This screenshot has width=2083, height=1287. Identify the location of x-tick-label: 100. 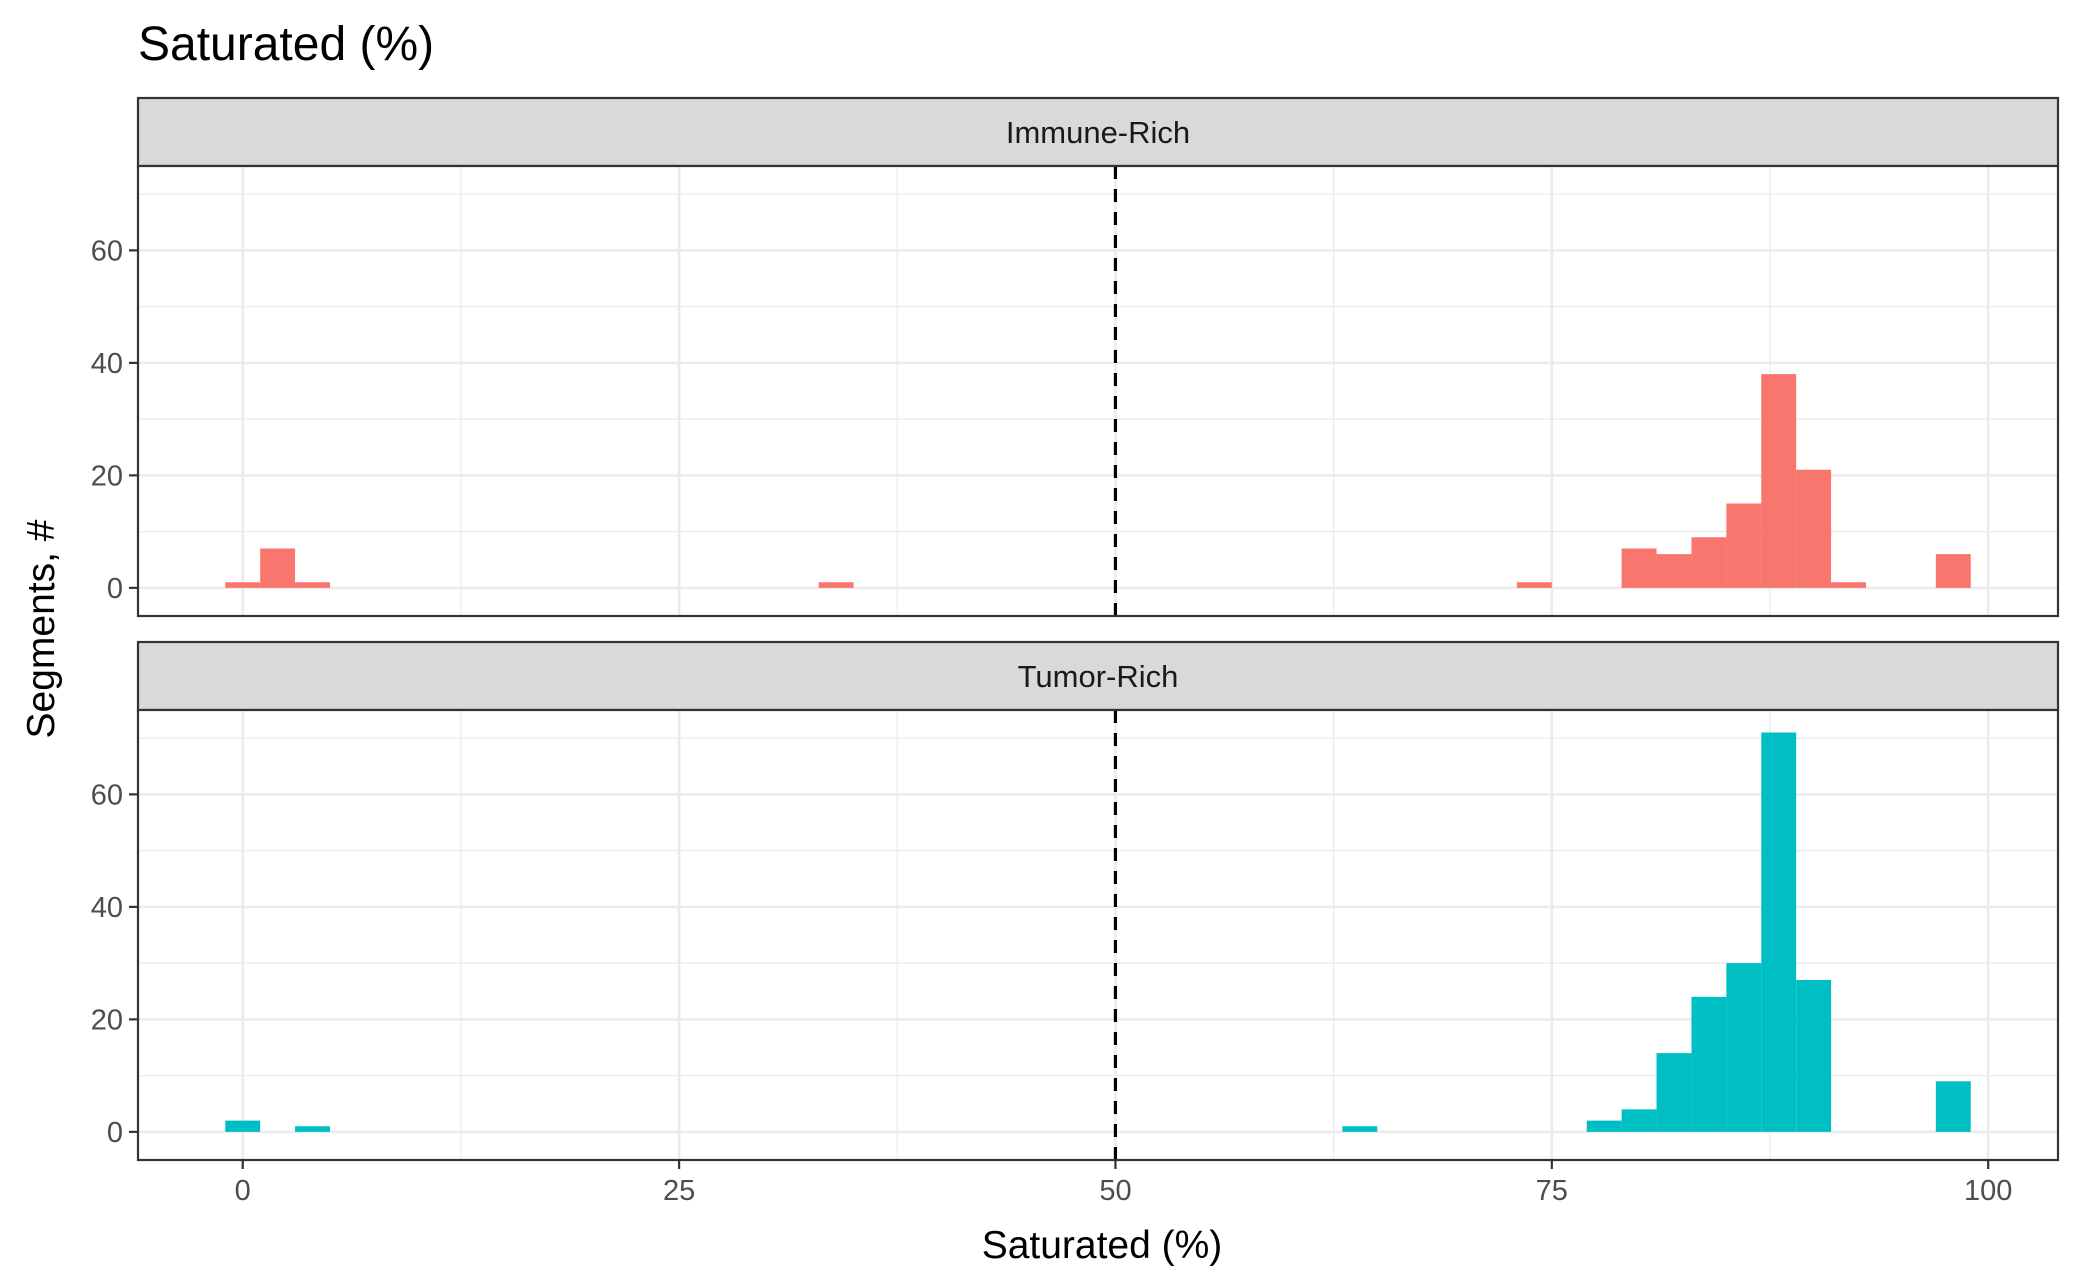
(1988, 1191).